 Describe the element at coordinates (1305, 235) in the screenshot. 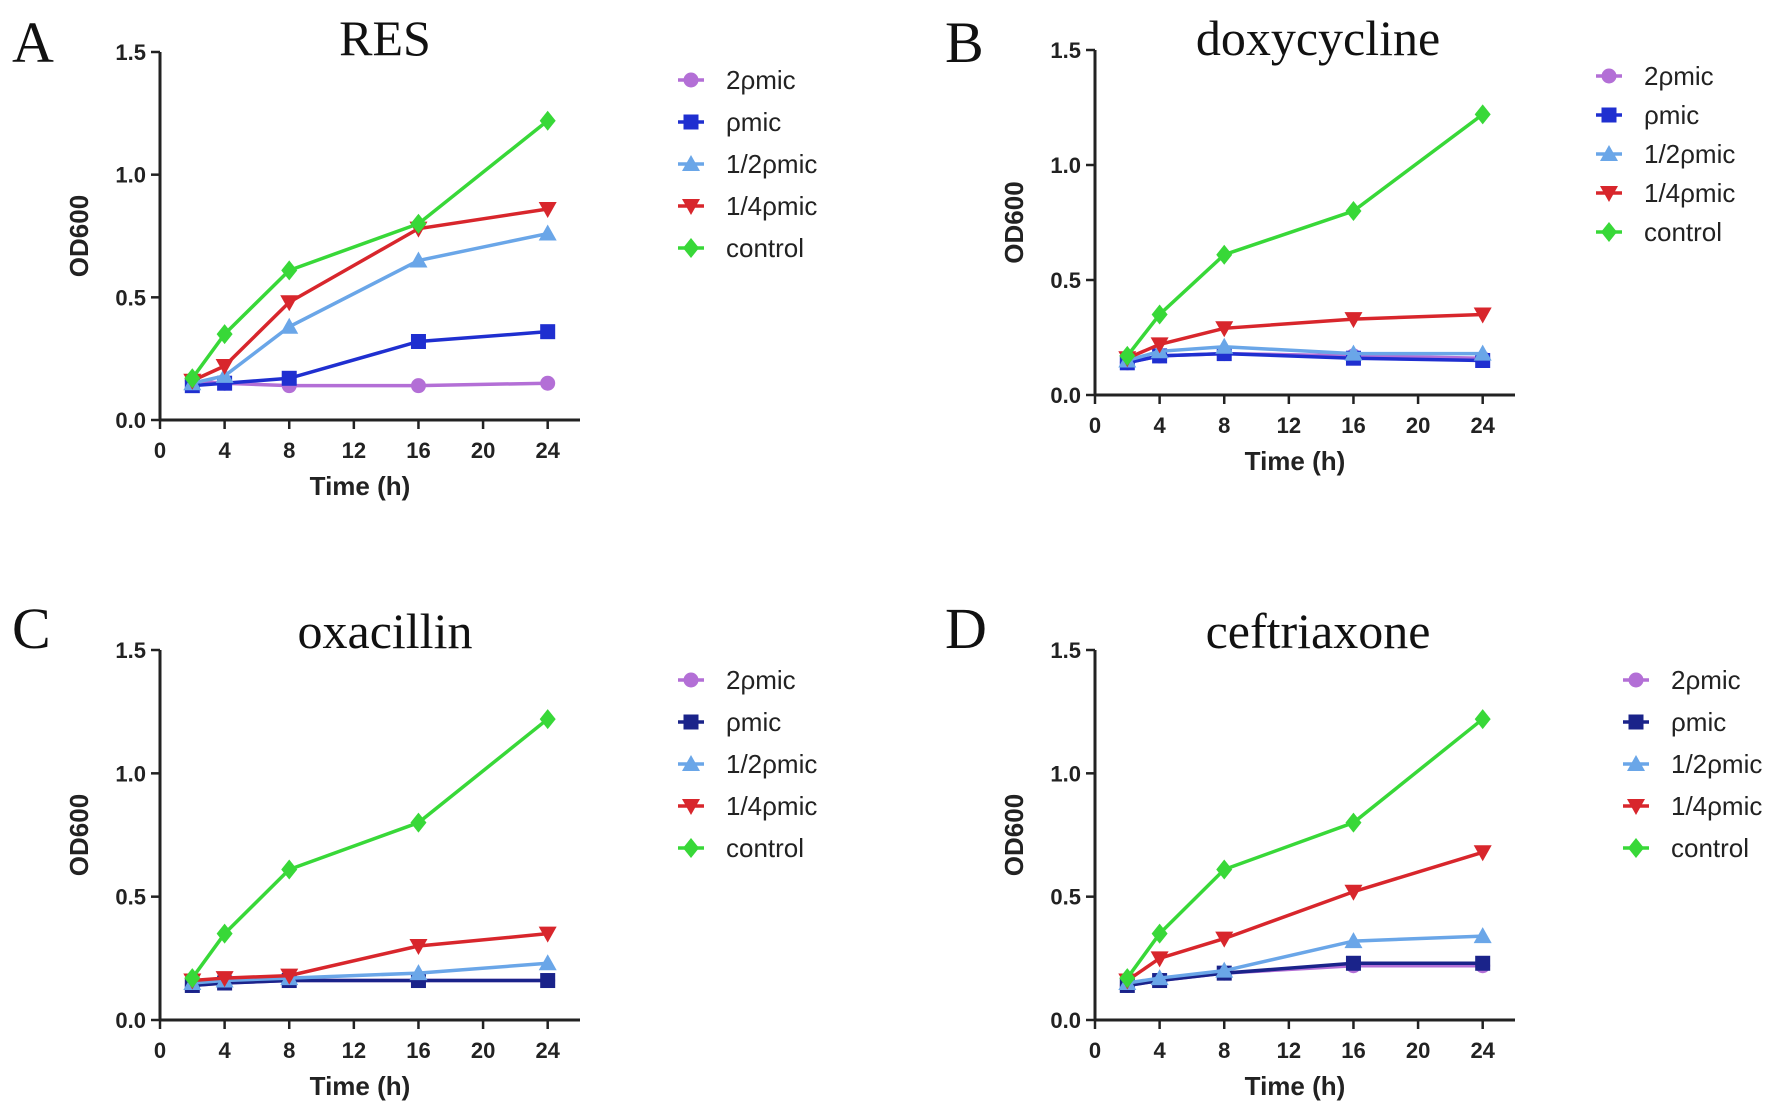

I see `series-control` at that location.